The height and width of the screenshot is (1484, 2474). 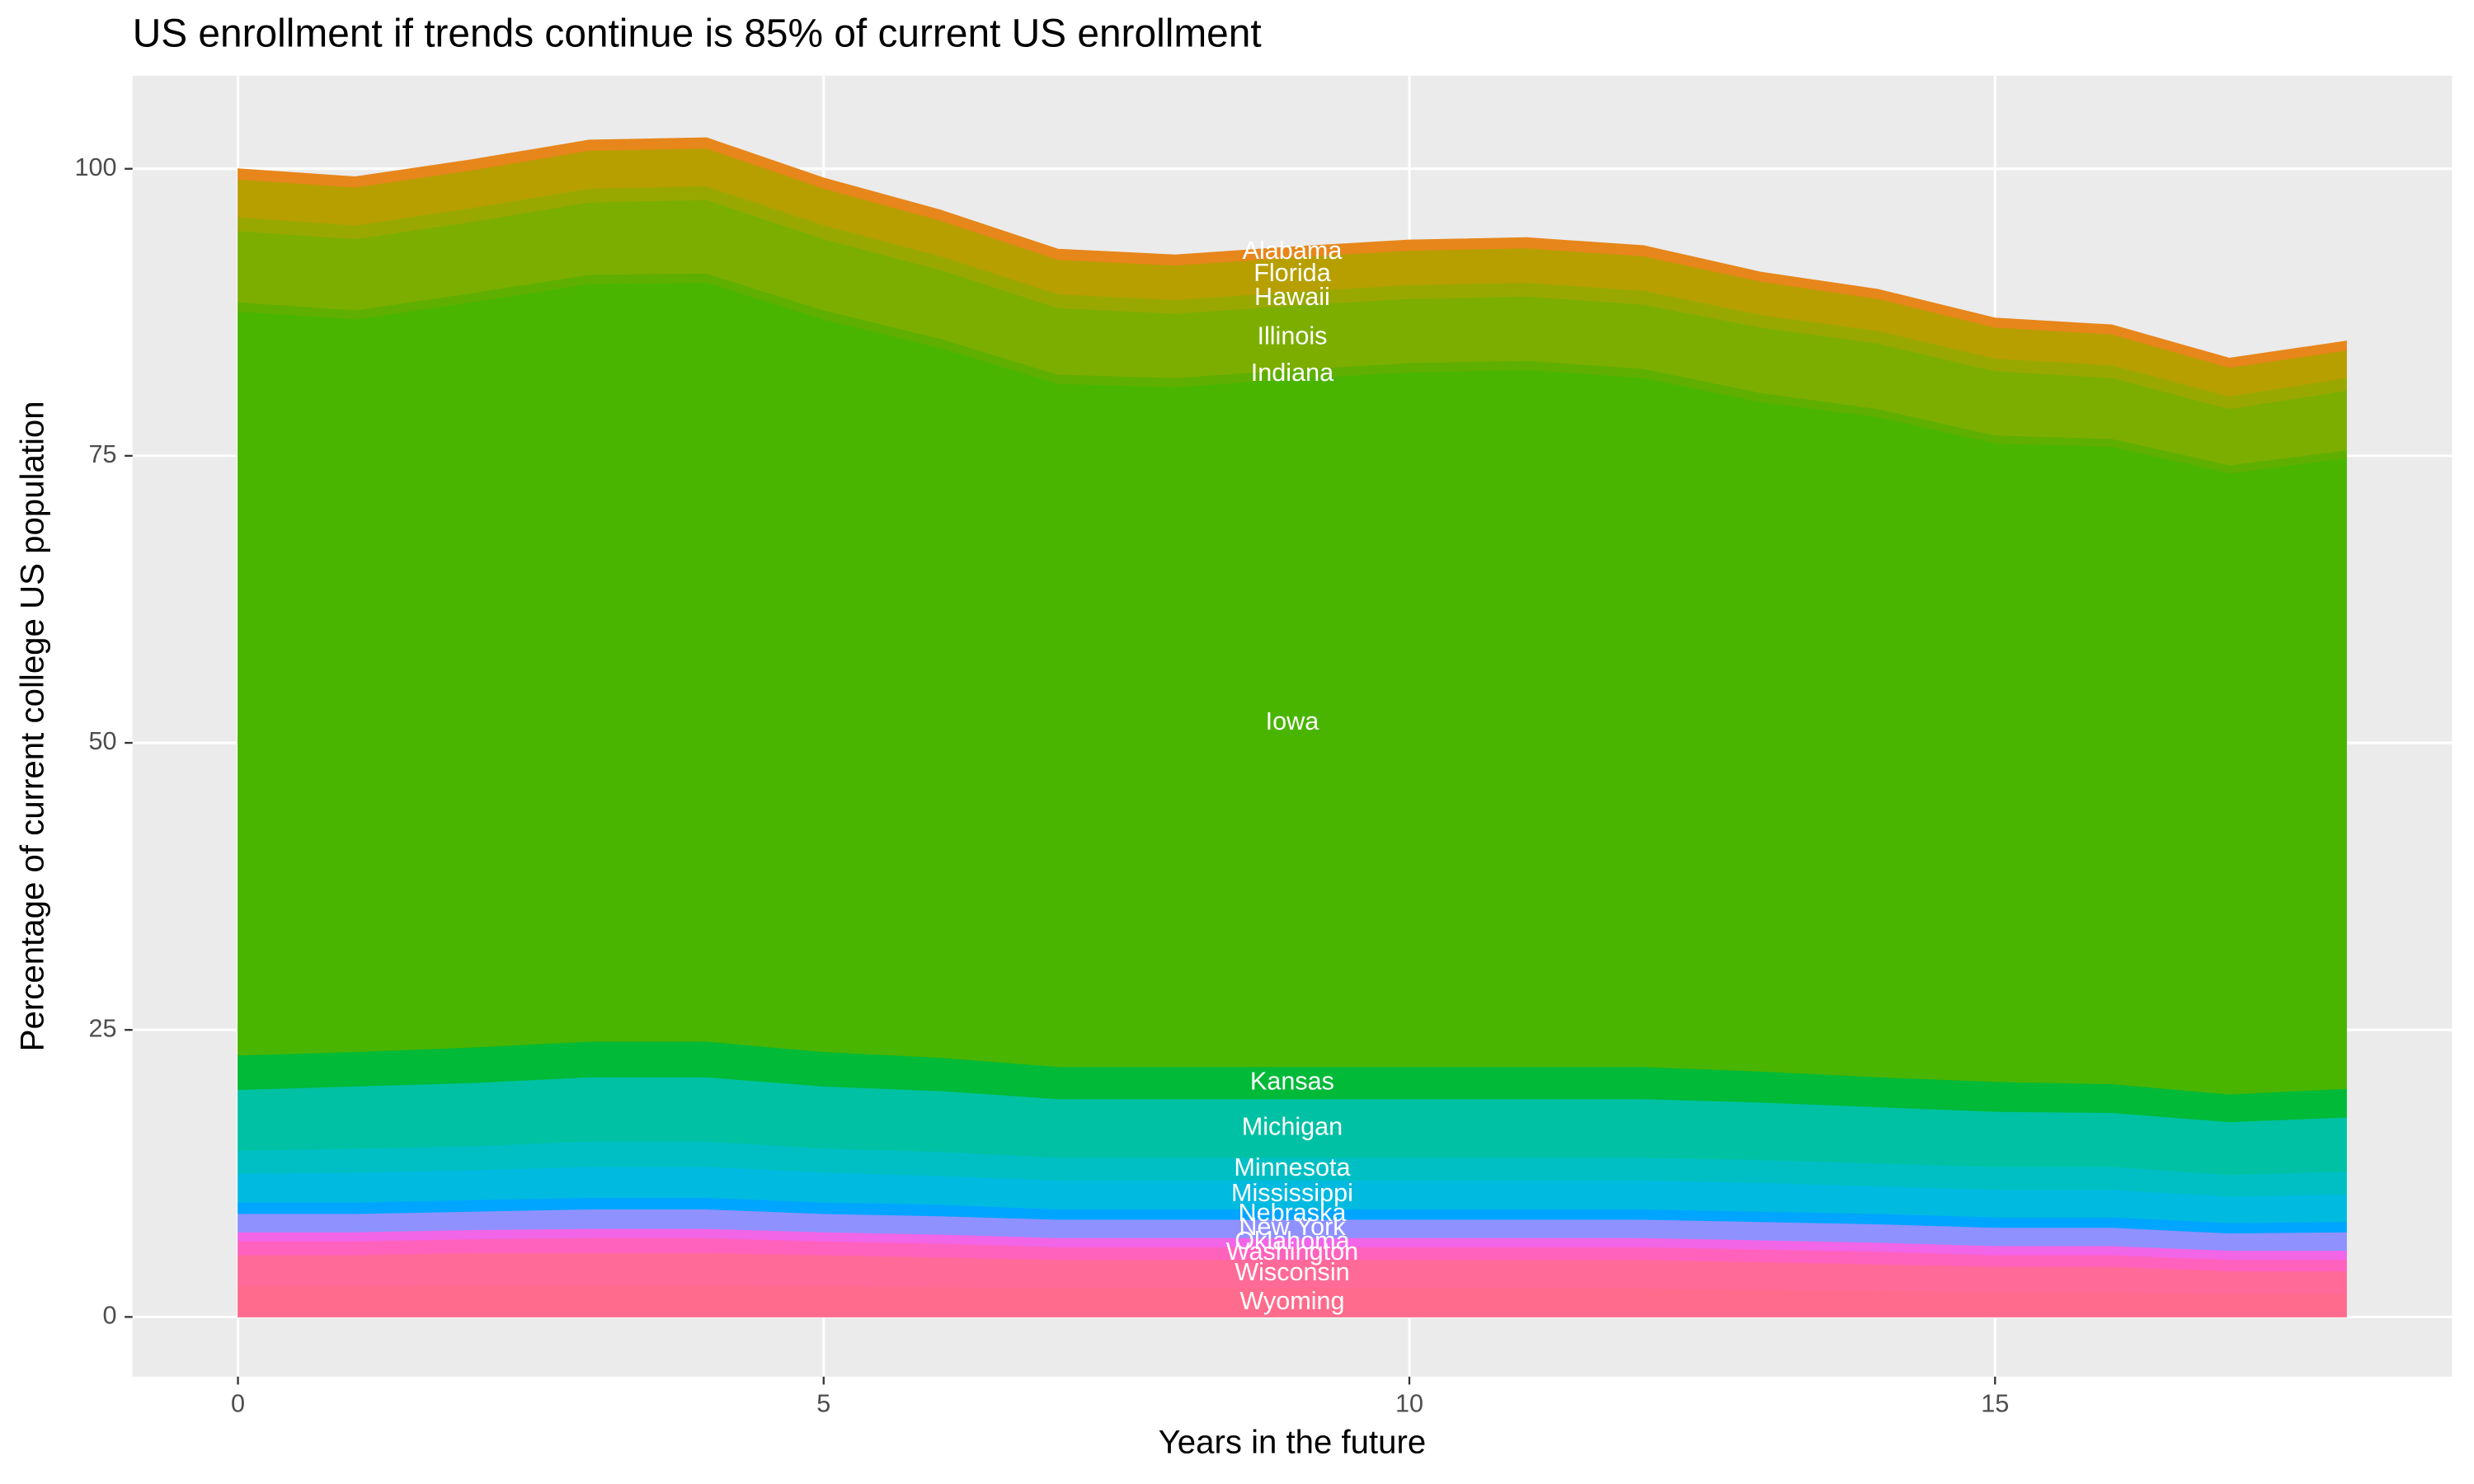 What do you see at coordinates (823, 1403) in the screenshot?
I see `x-tick-label: 5` at bounding box center [823, 1403].